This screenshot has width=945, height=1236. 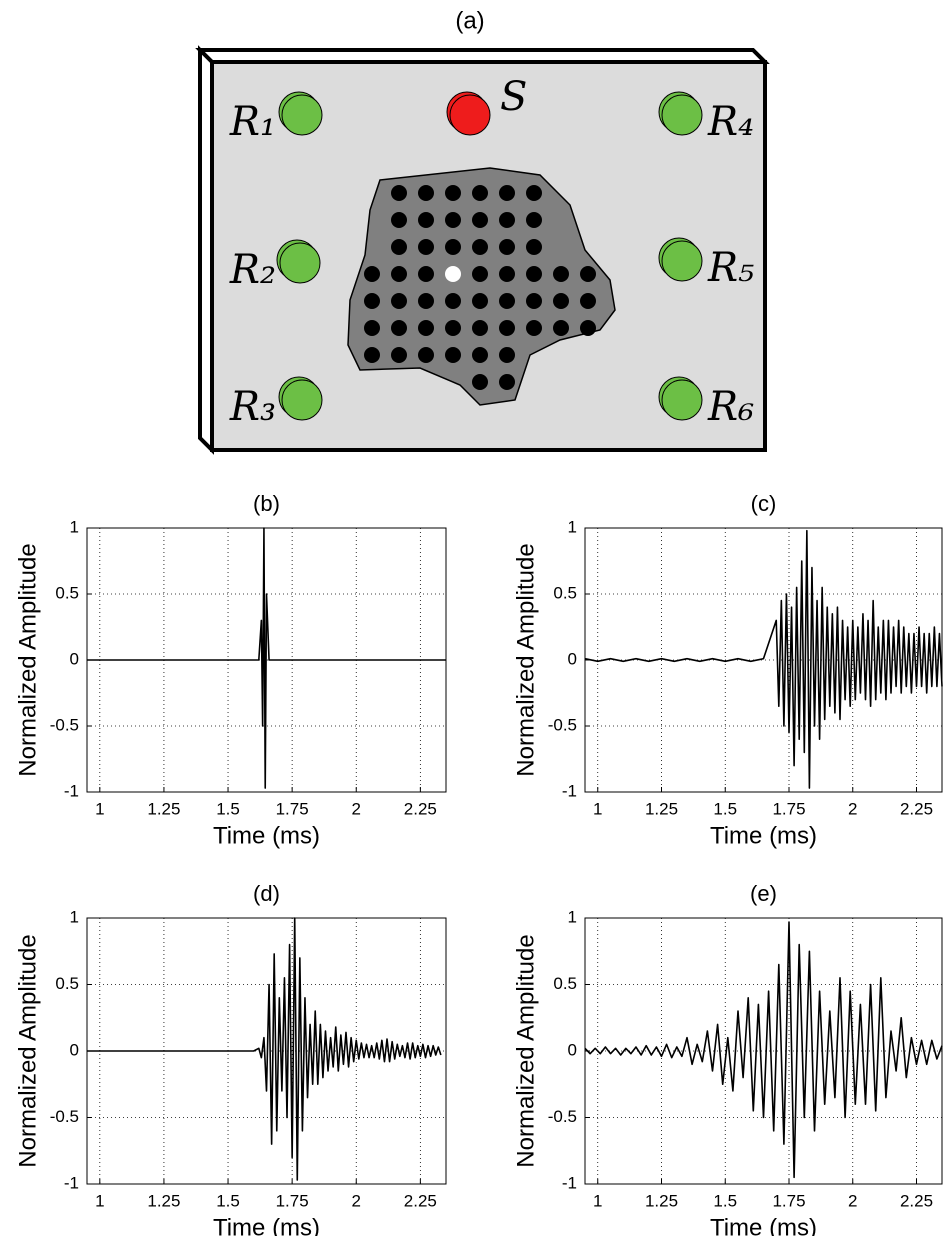 I want to click on chart-title: (d), so click(x=266, y=893).